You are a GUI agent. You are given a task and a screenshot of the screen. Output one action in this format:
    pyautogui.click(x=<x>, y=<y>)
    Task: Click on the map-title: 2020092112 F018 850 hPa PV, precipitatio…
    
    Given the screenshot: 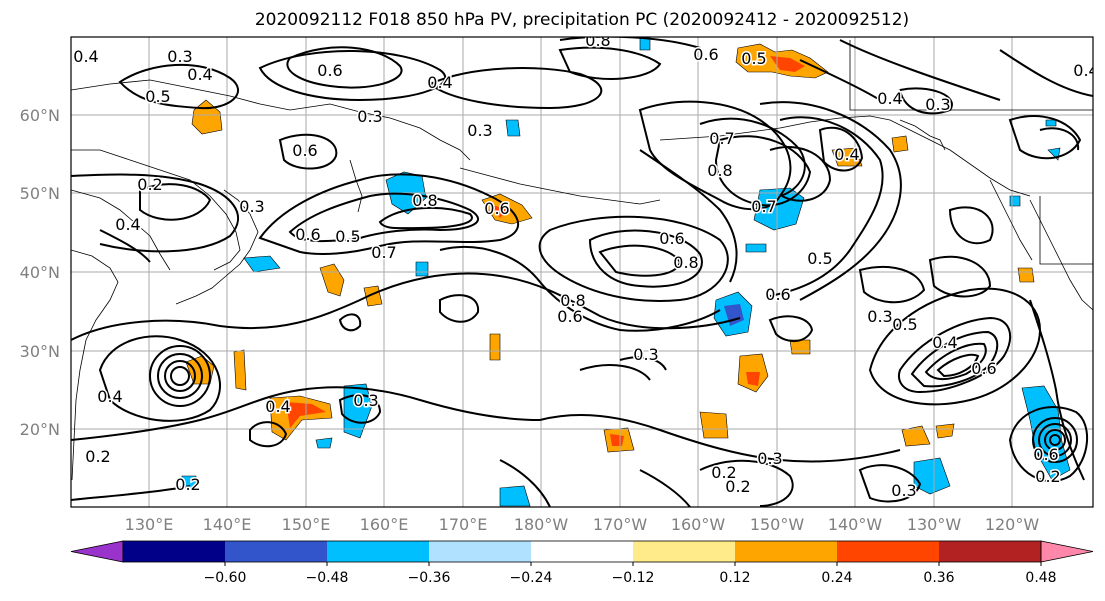 What is the action you would take?
    pyautogui.click(x=582, y=20)
    